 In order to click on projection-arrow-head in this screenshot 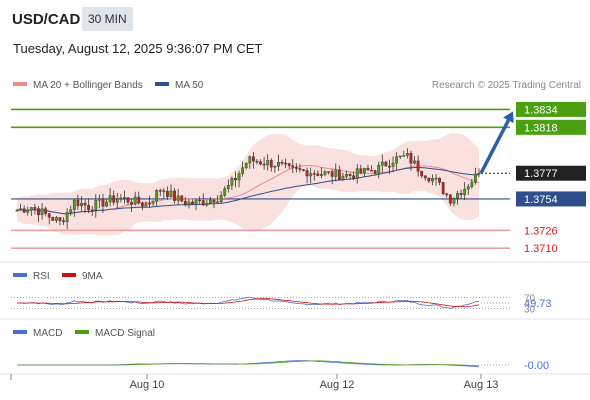, I will do `click(508, 117)`.